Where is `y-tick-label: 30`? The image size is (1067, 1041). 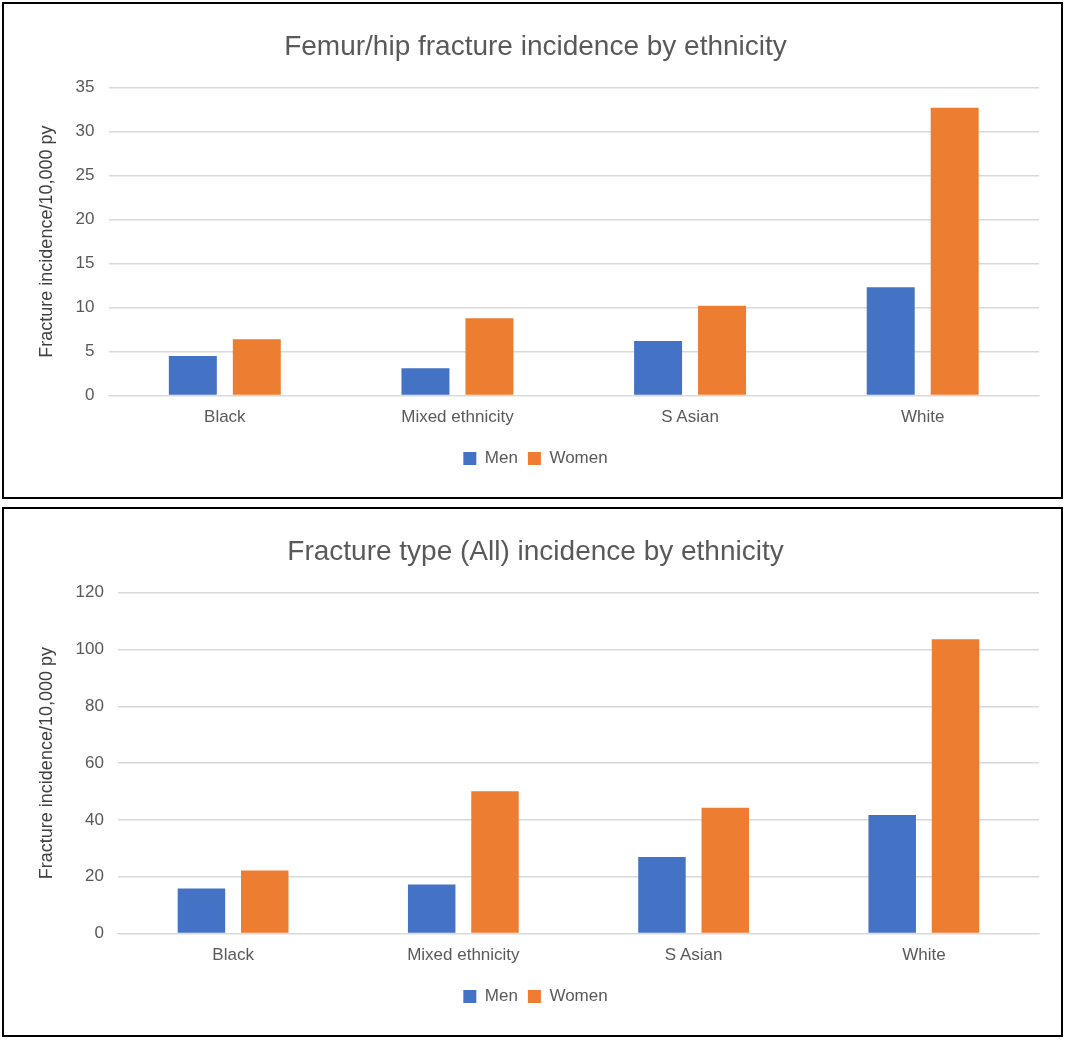
y-tick-label: 30 is located at coordinates (85, 131).